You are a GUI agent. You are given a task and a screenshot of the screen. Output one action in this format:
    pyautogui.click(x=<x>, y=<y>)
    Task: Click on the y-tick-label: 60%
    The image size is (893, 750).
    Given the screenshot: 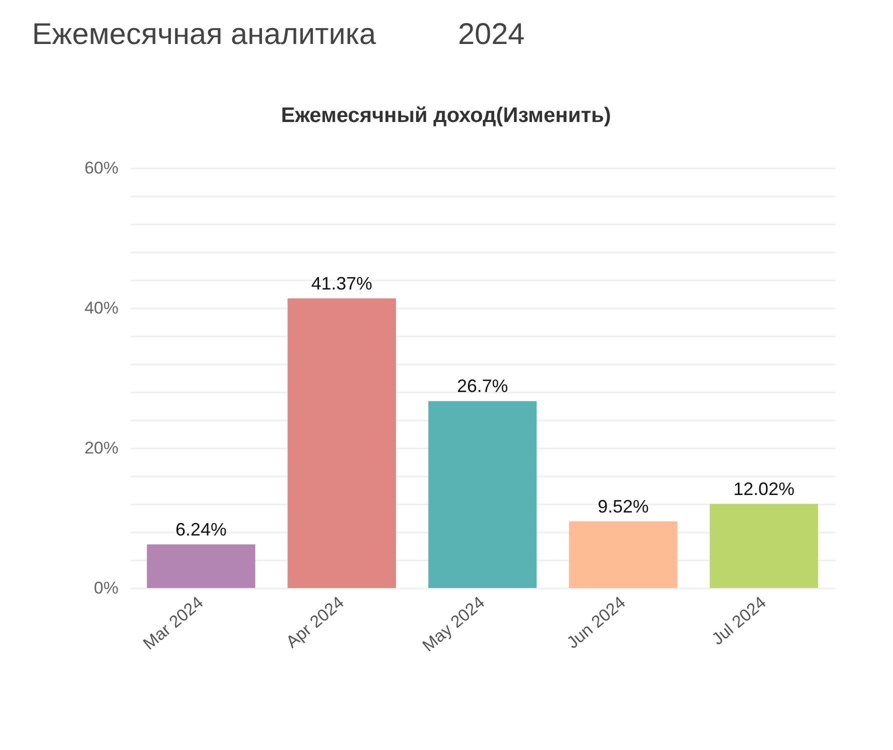 What is the action you would take?
    pyautogui.click(x=101, y=168)
    